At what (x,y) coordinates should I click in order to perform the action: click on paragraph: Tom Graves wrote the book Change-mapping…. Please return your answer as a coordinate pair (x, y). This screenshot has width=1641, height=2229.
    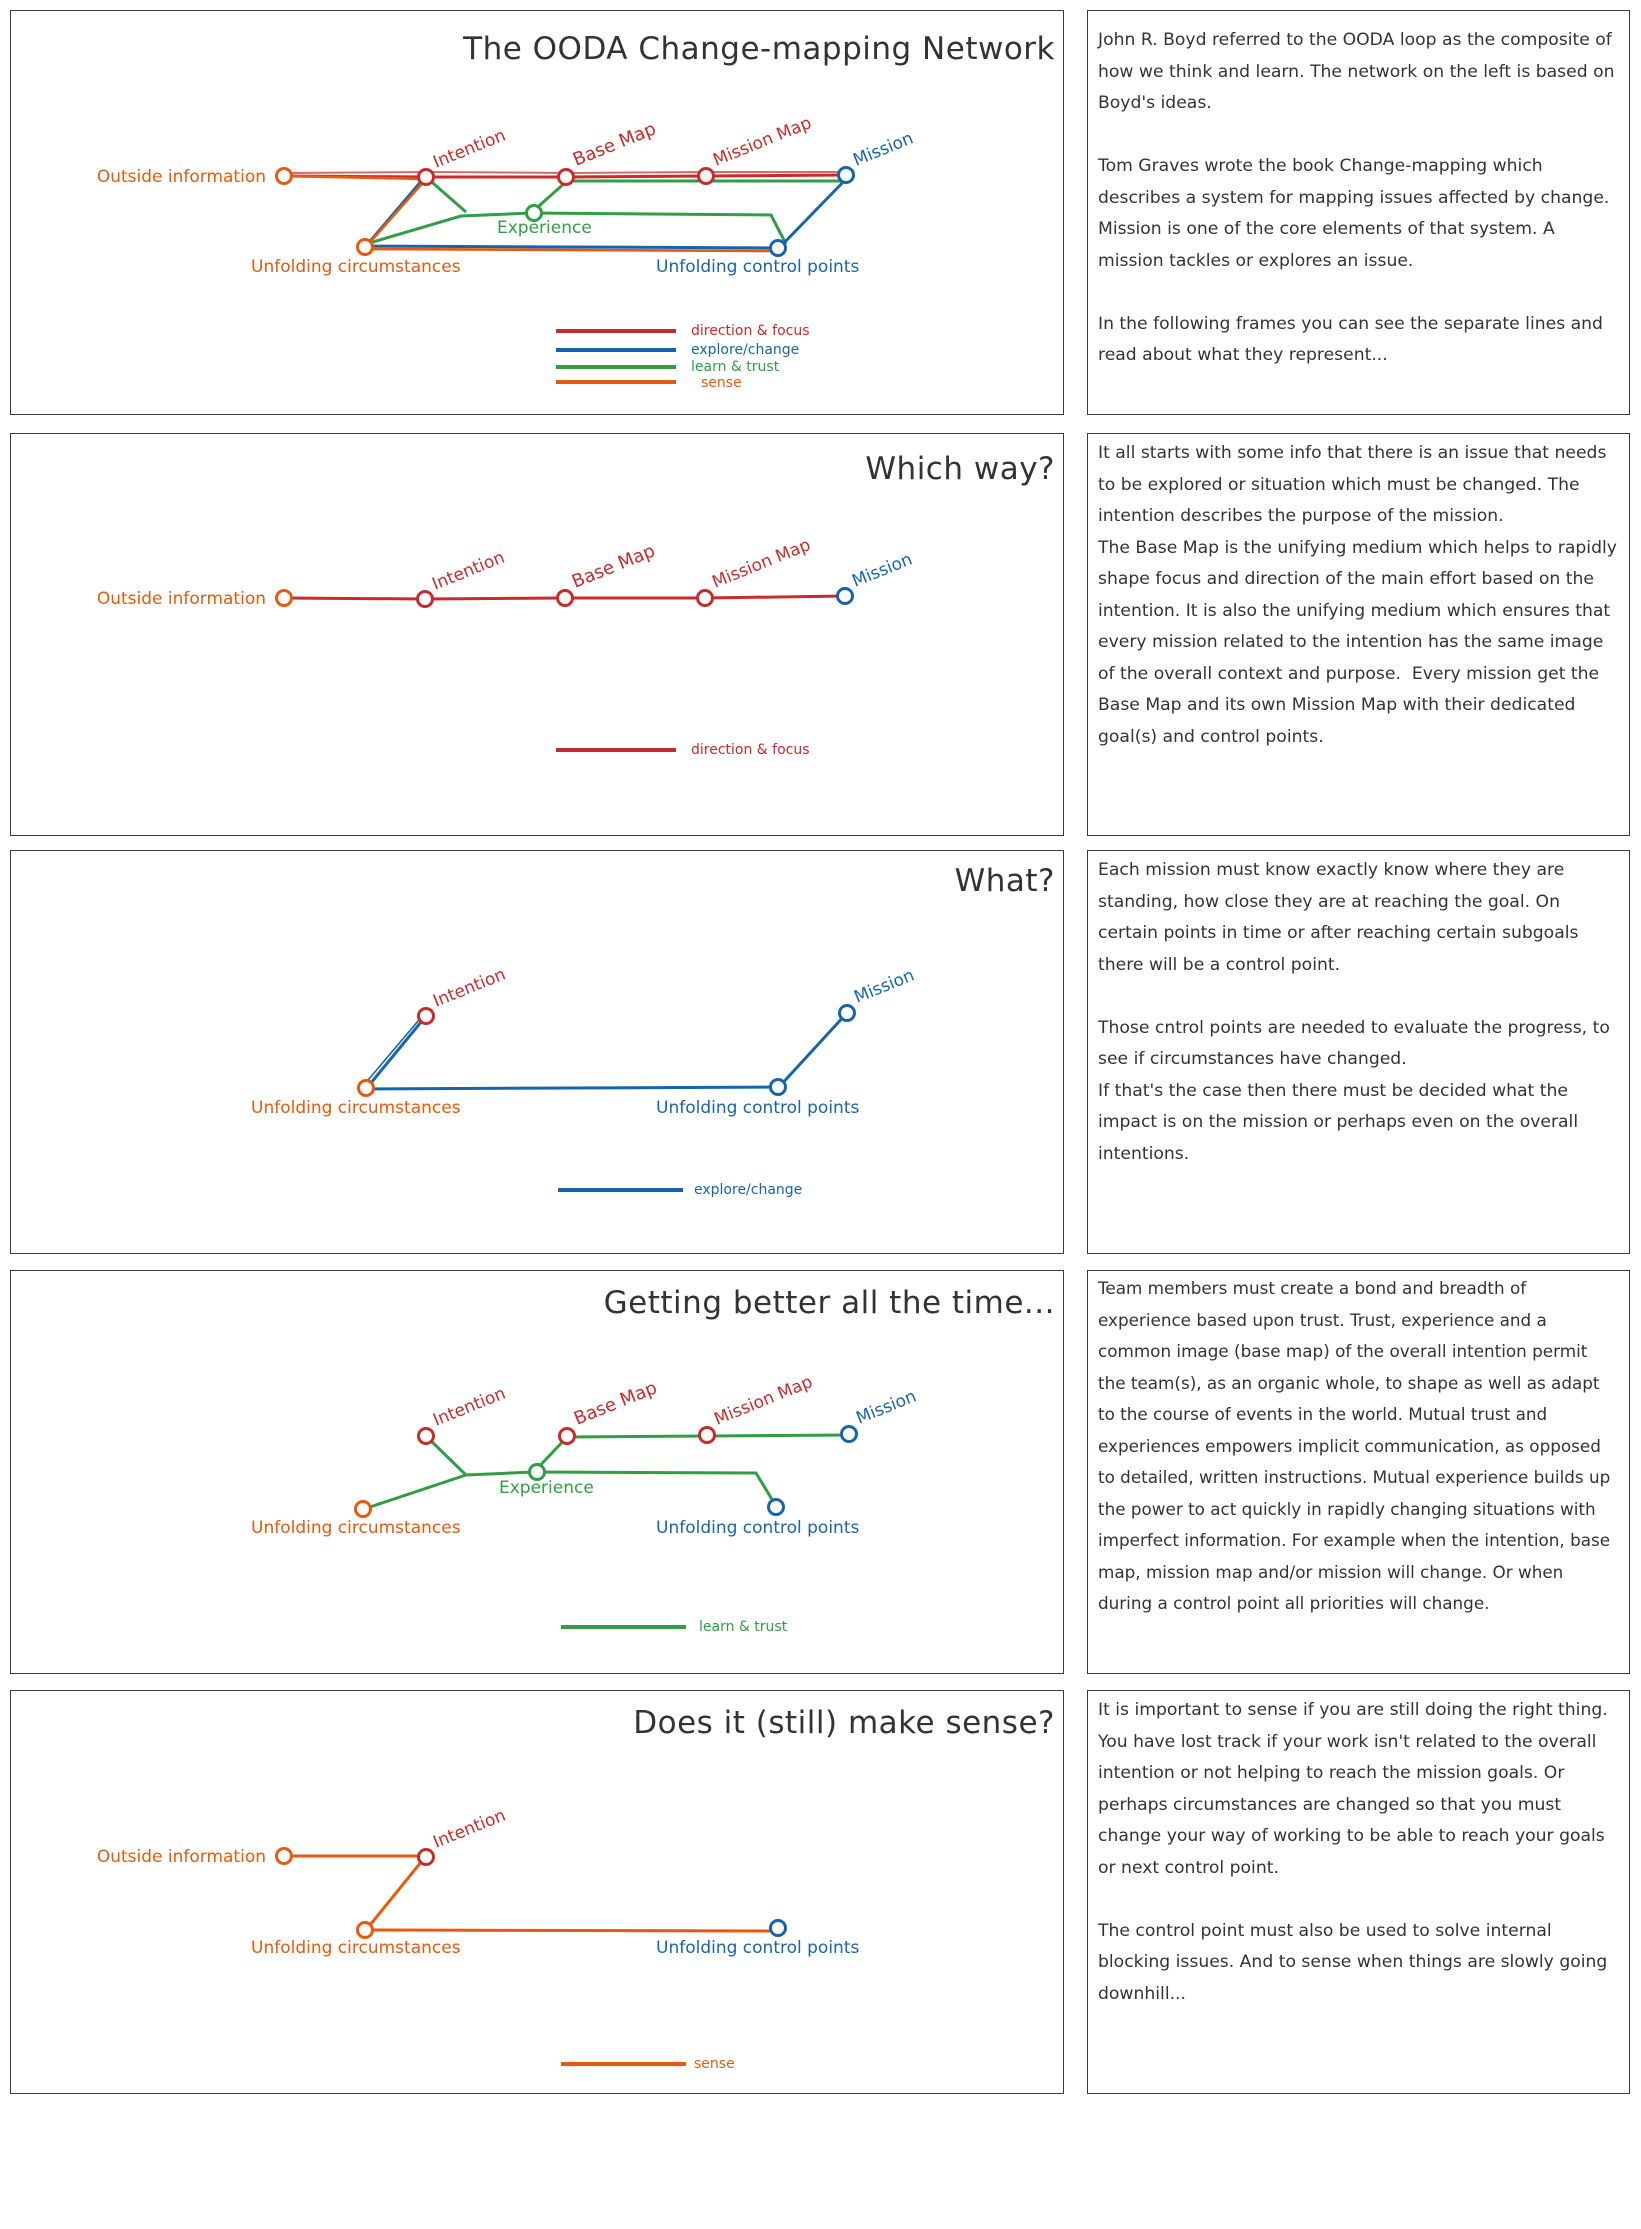
    Looking at the image, I should click on (1356, 213).